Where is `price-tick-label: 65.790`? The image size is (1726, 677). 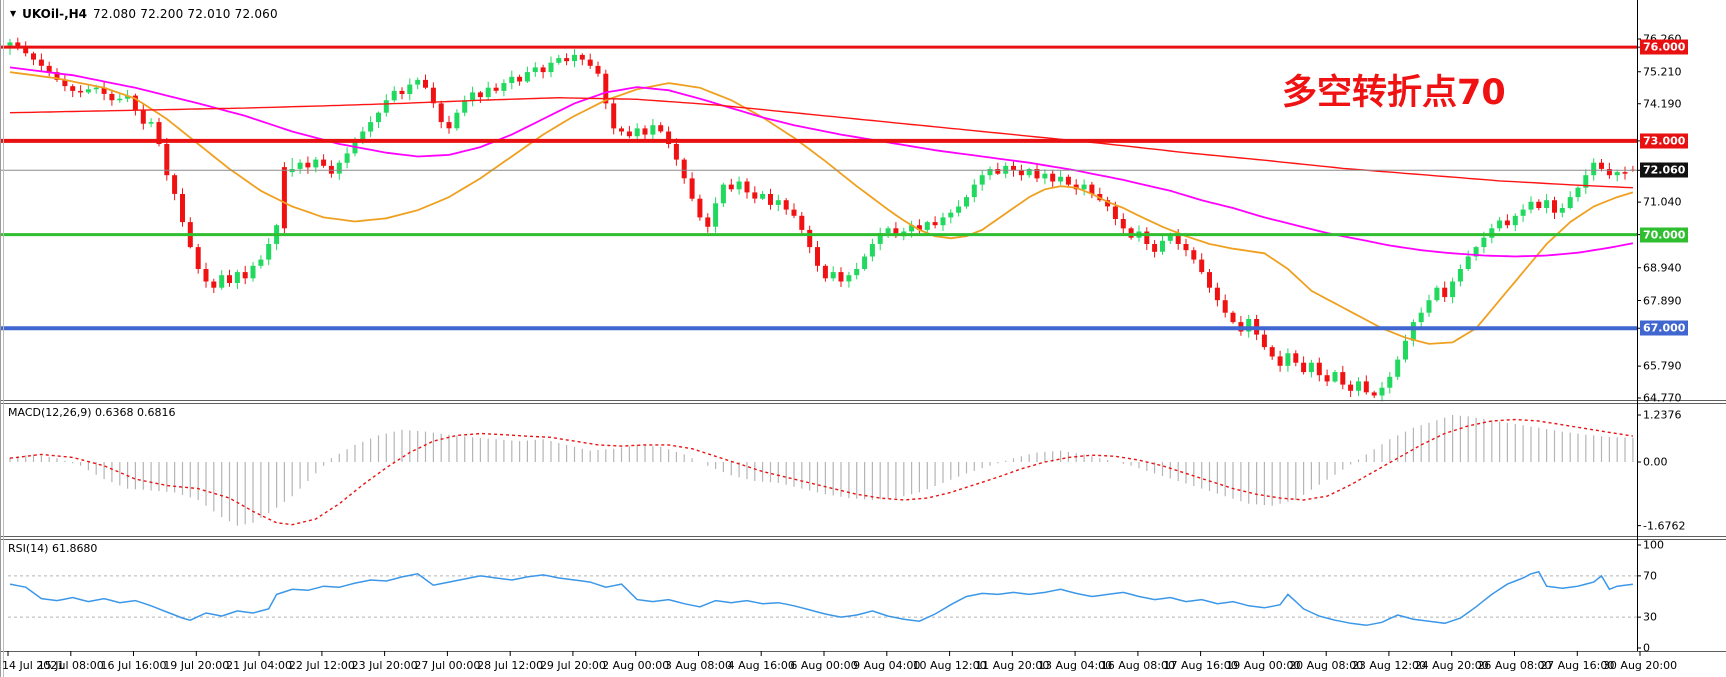 price-tick-label: 65.790 is located at coordinates (1662, 366).